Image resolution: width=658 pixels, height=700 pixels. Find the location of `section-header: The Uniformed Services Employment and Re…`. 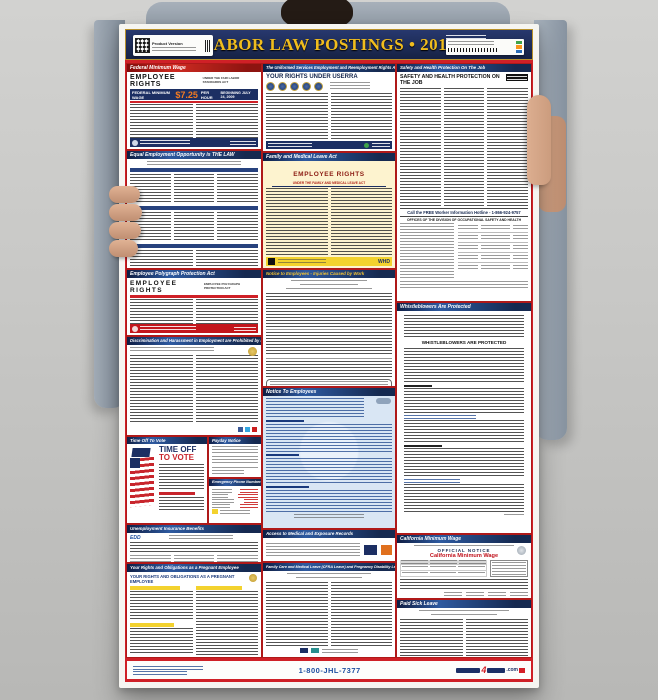

section-header: The Uniformed Services Employment and Re… is located at coordinates (329, 68).